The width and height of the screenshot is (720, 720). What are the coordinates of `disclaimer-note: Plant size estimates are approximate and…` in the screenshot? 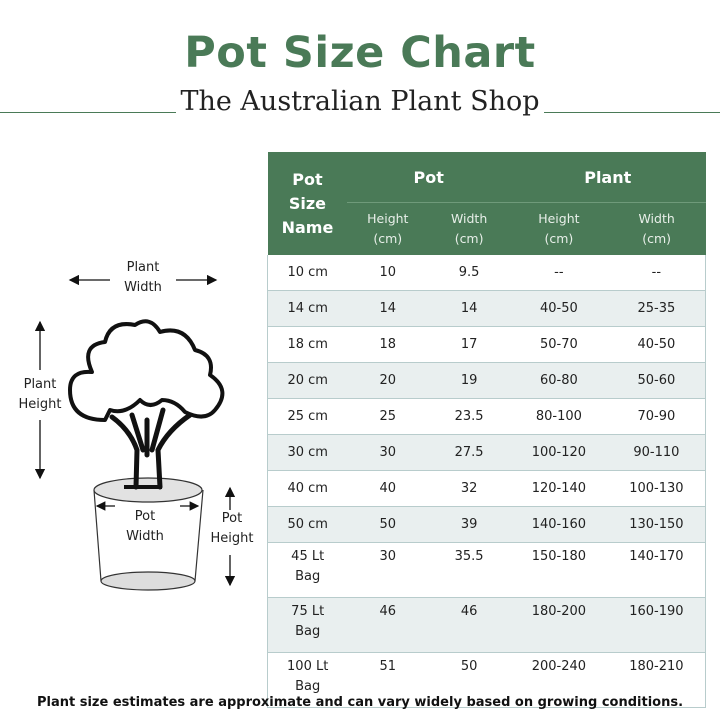 It's located at (360, 702).